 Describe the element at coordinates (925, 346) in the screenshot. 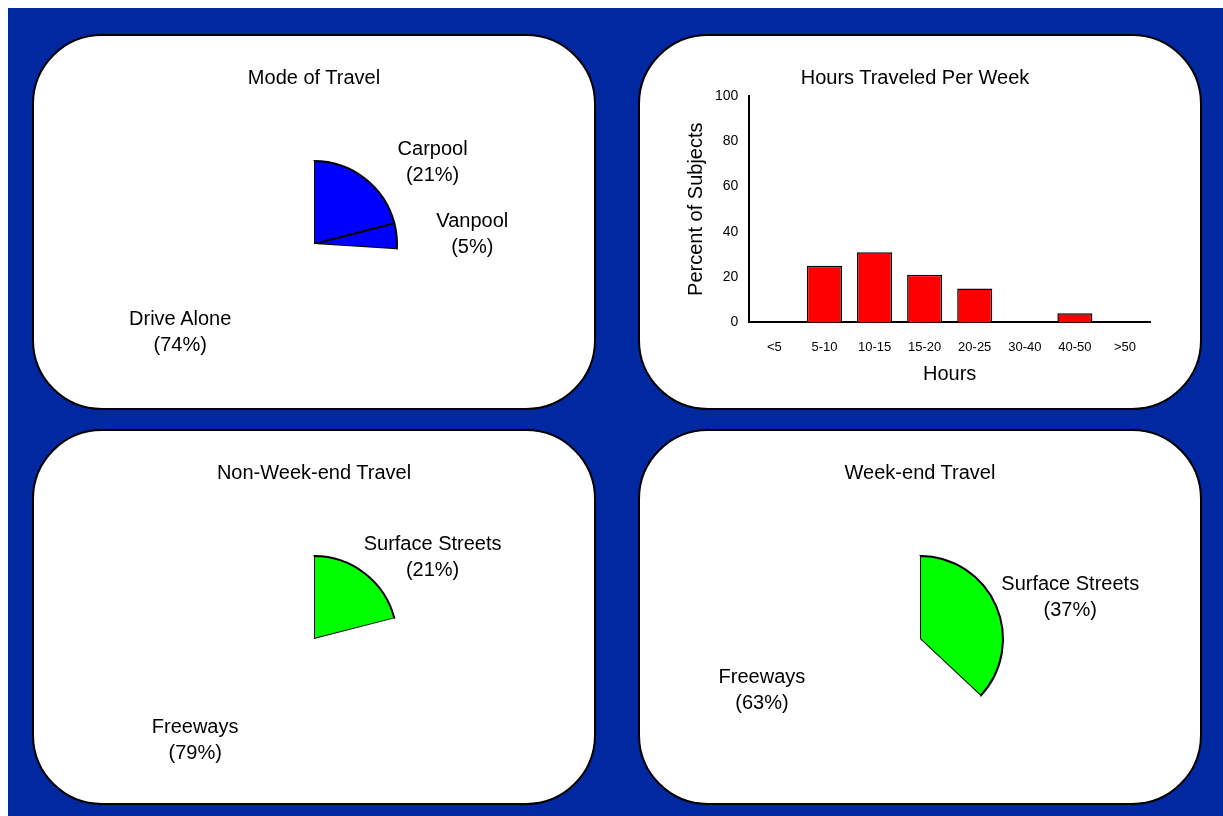

I see `x-tick-label: 15-20` at that location.